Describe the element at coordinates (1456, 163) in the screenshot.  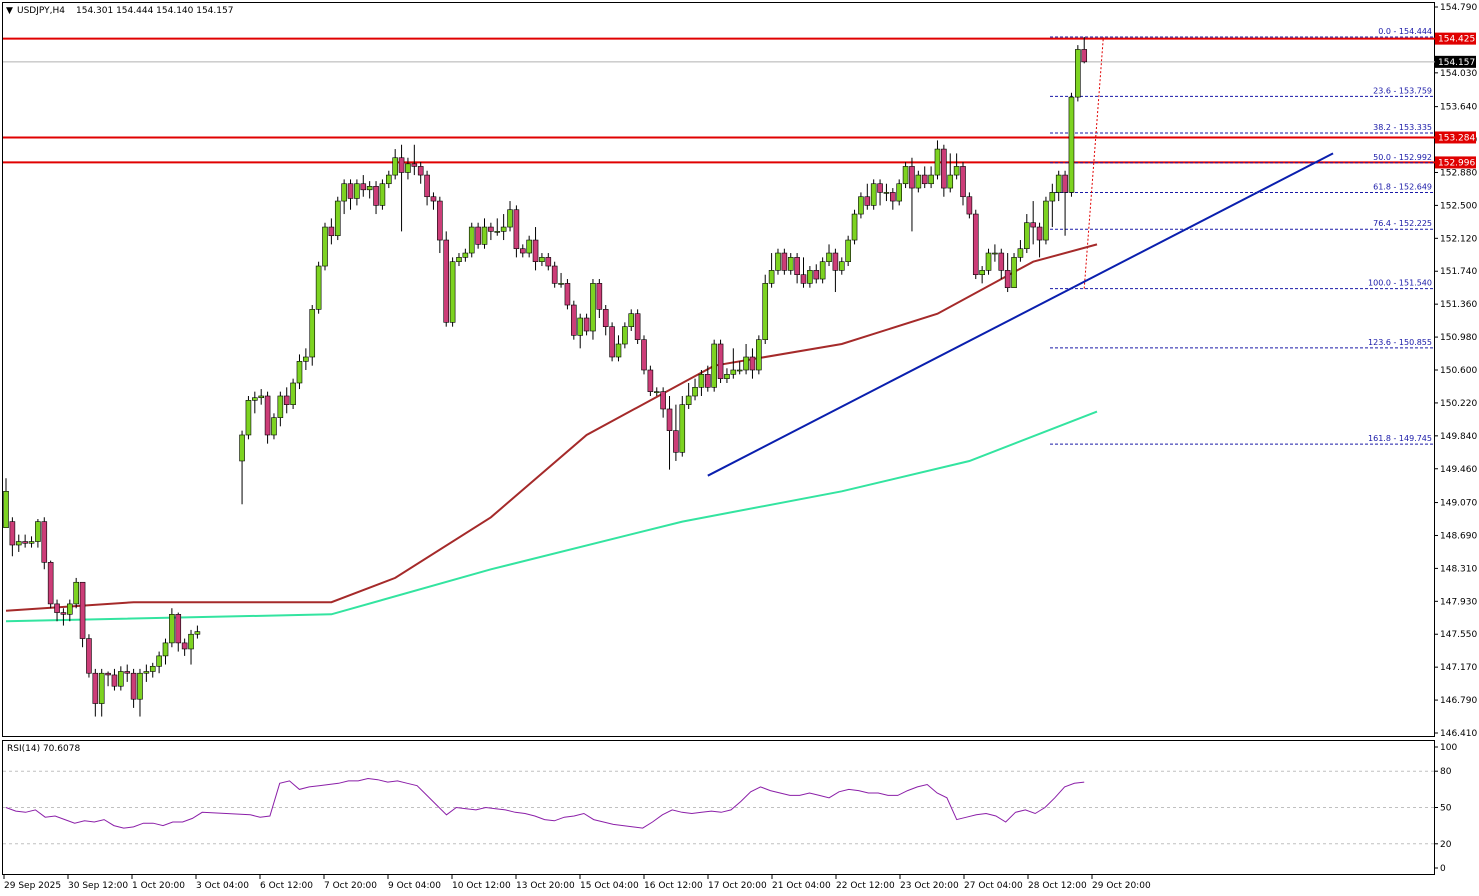
I see `level-price-tag-label: 152.996` at that location.